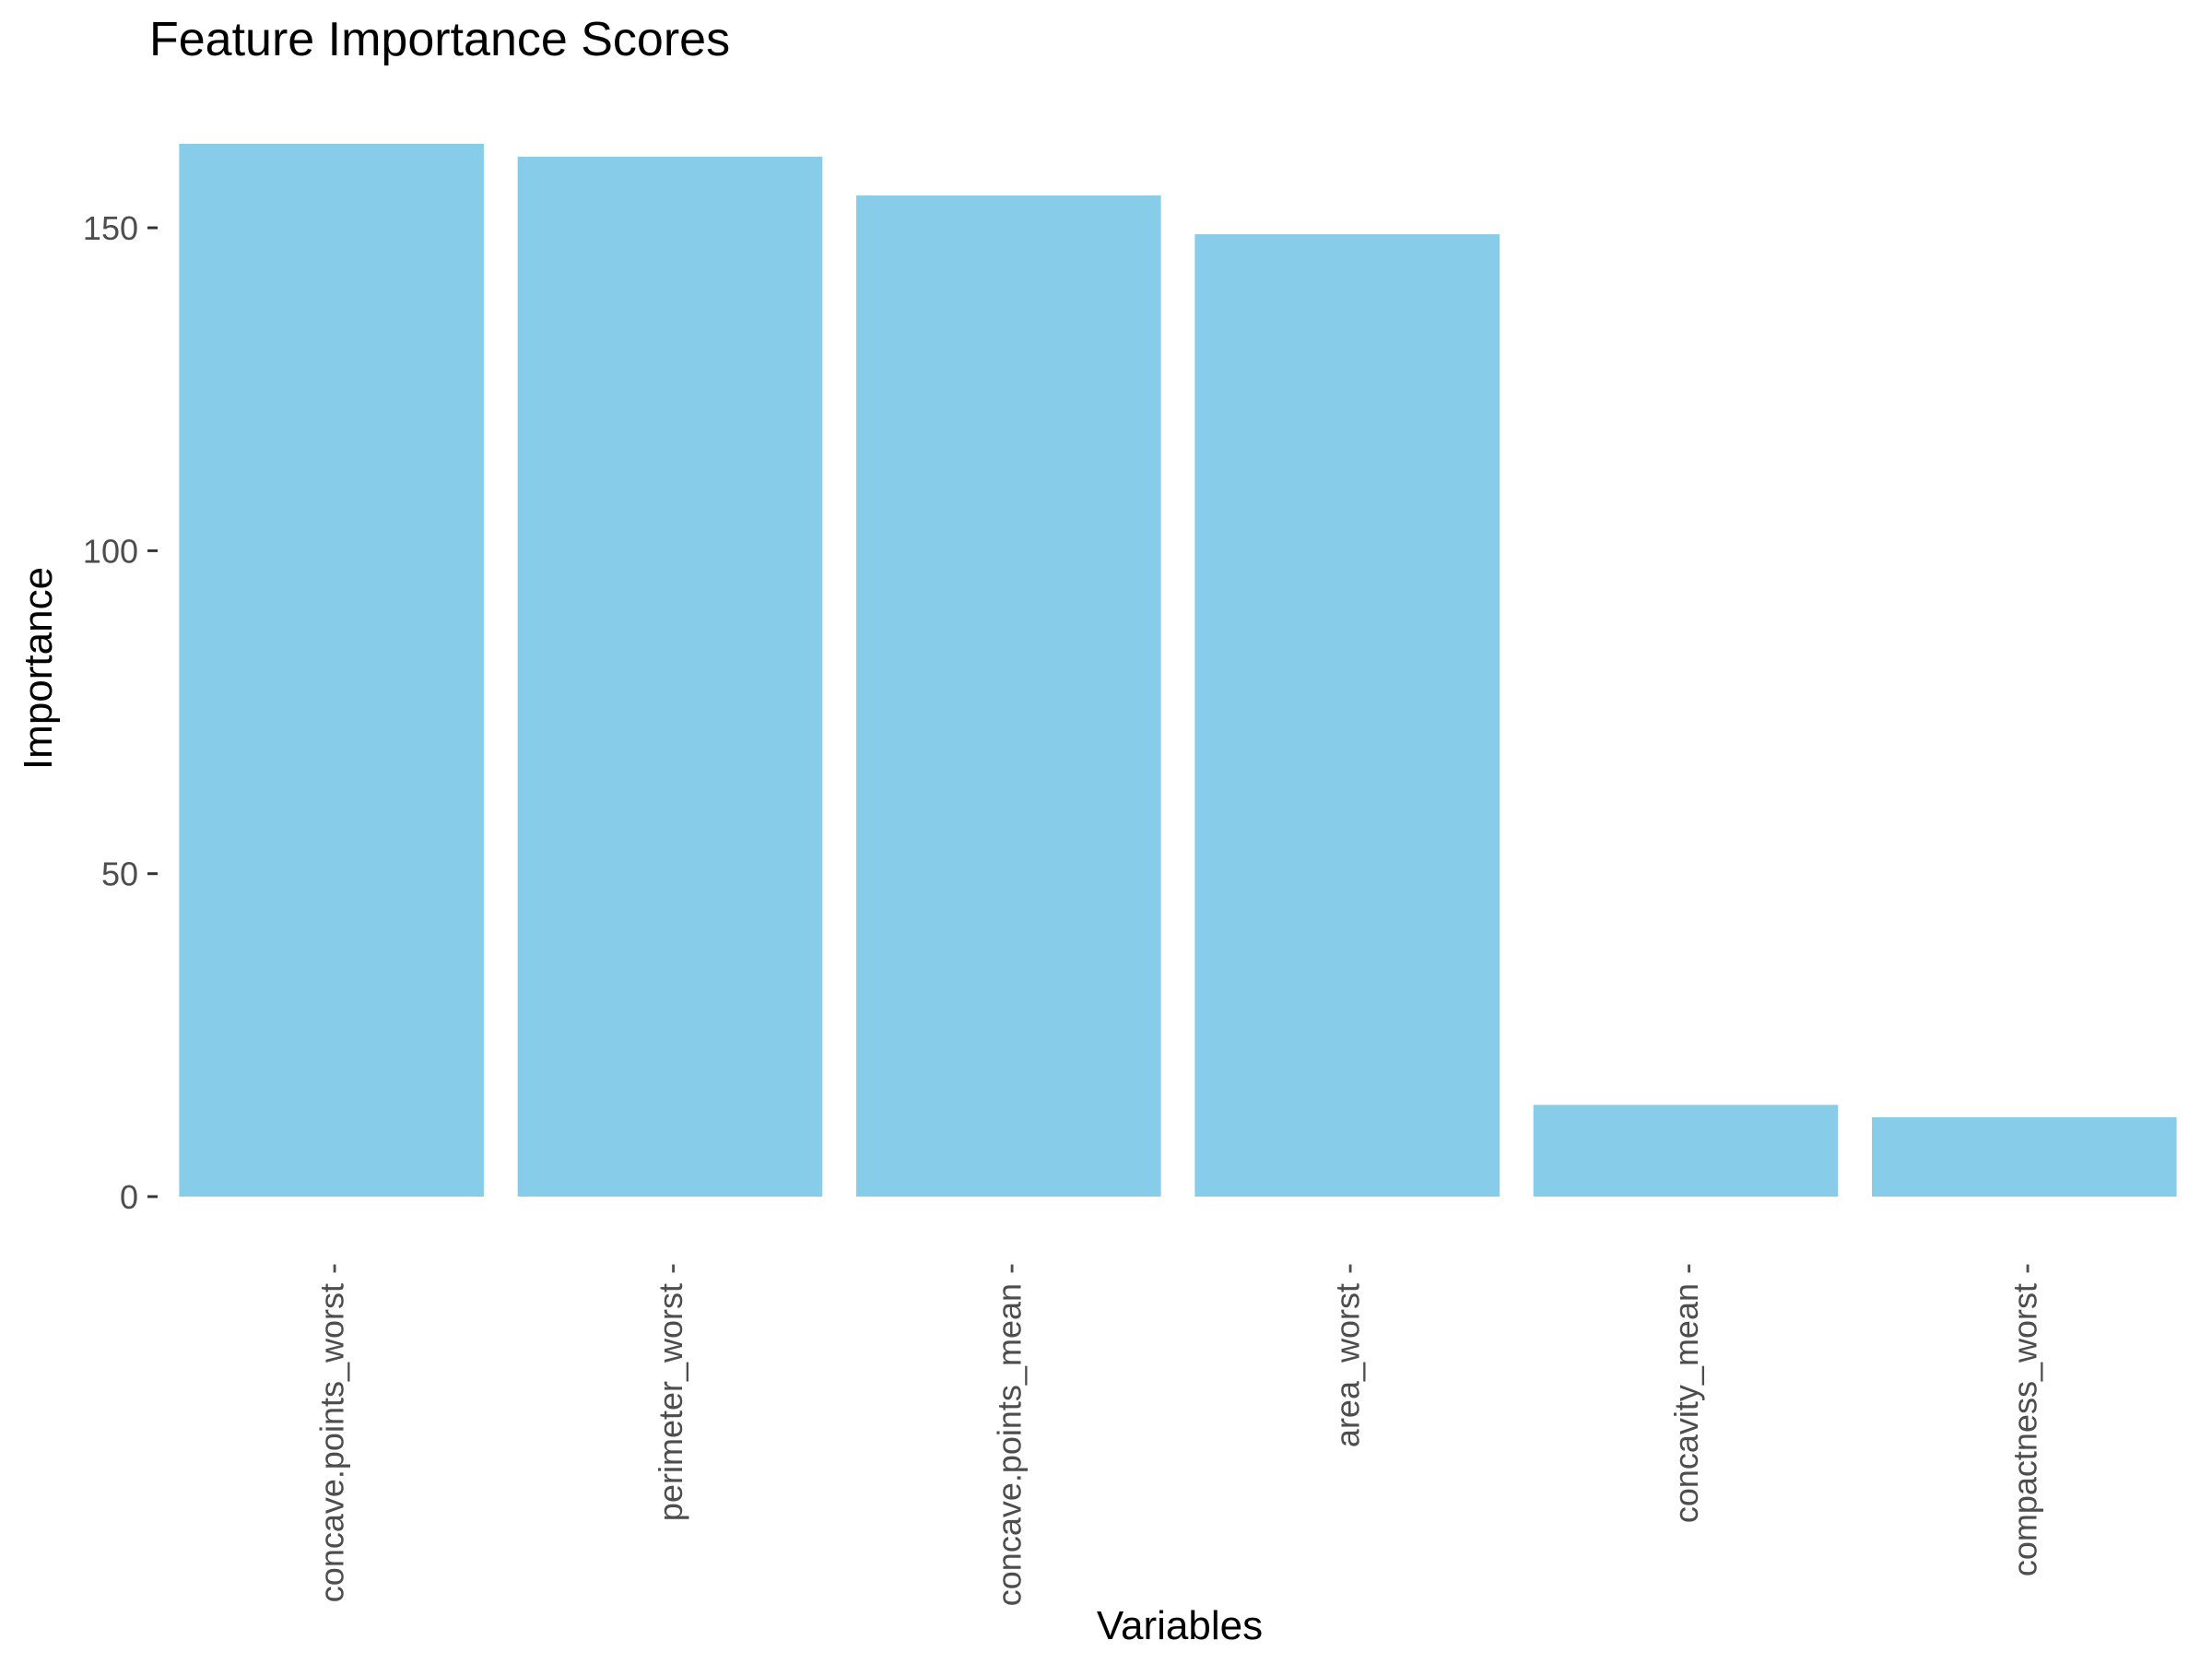  Describe the element at coordinates (1686, 1393) in the screenshot. I see `x-tick-label: concavity_mean -` at that location.